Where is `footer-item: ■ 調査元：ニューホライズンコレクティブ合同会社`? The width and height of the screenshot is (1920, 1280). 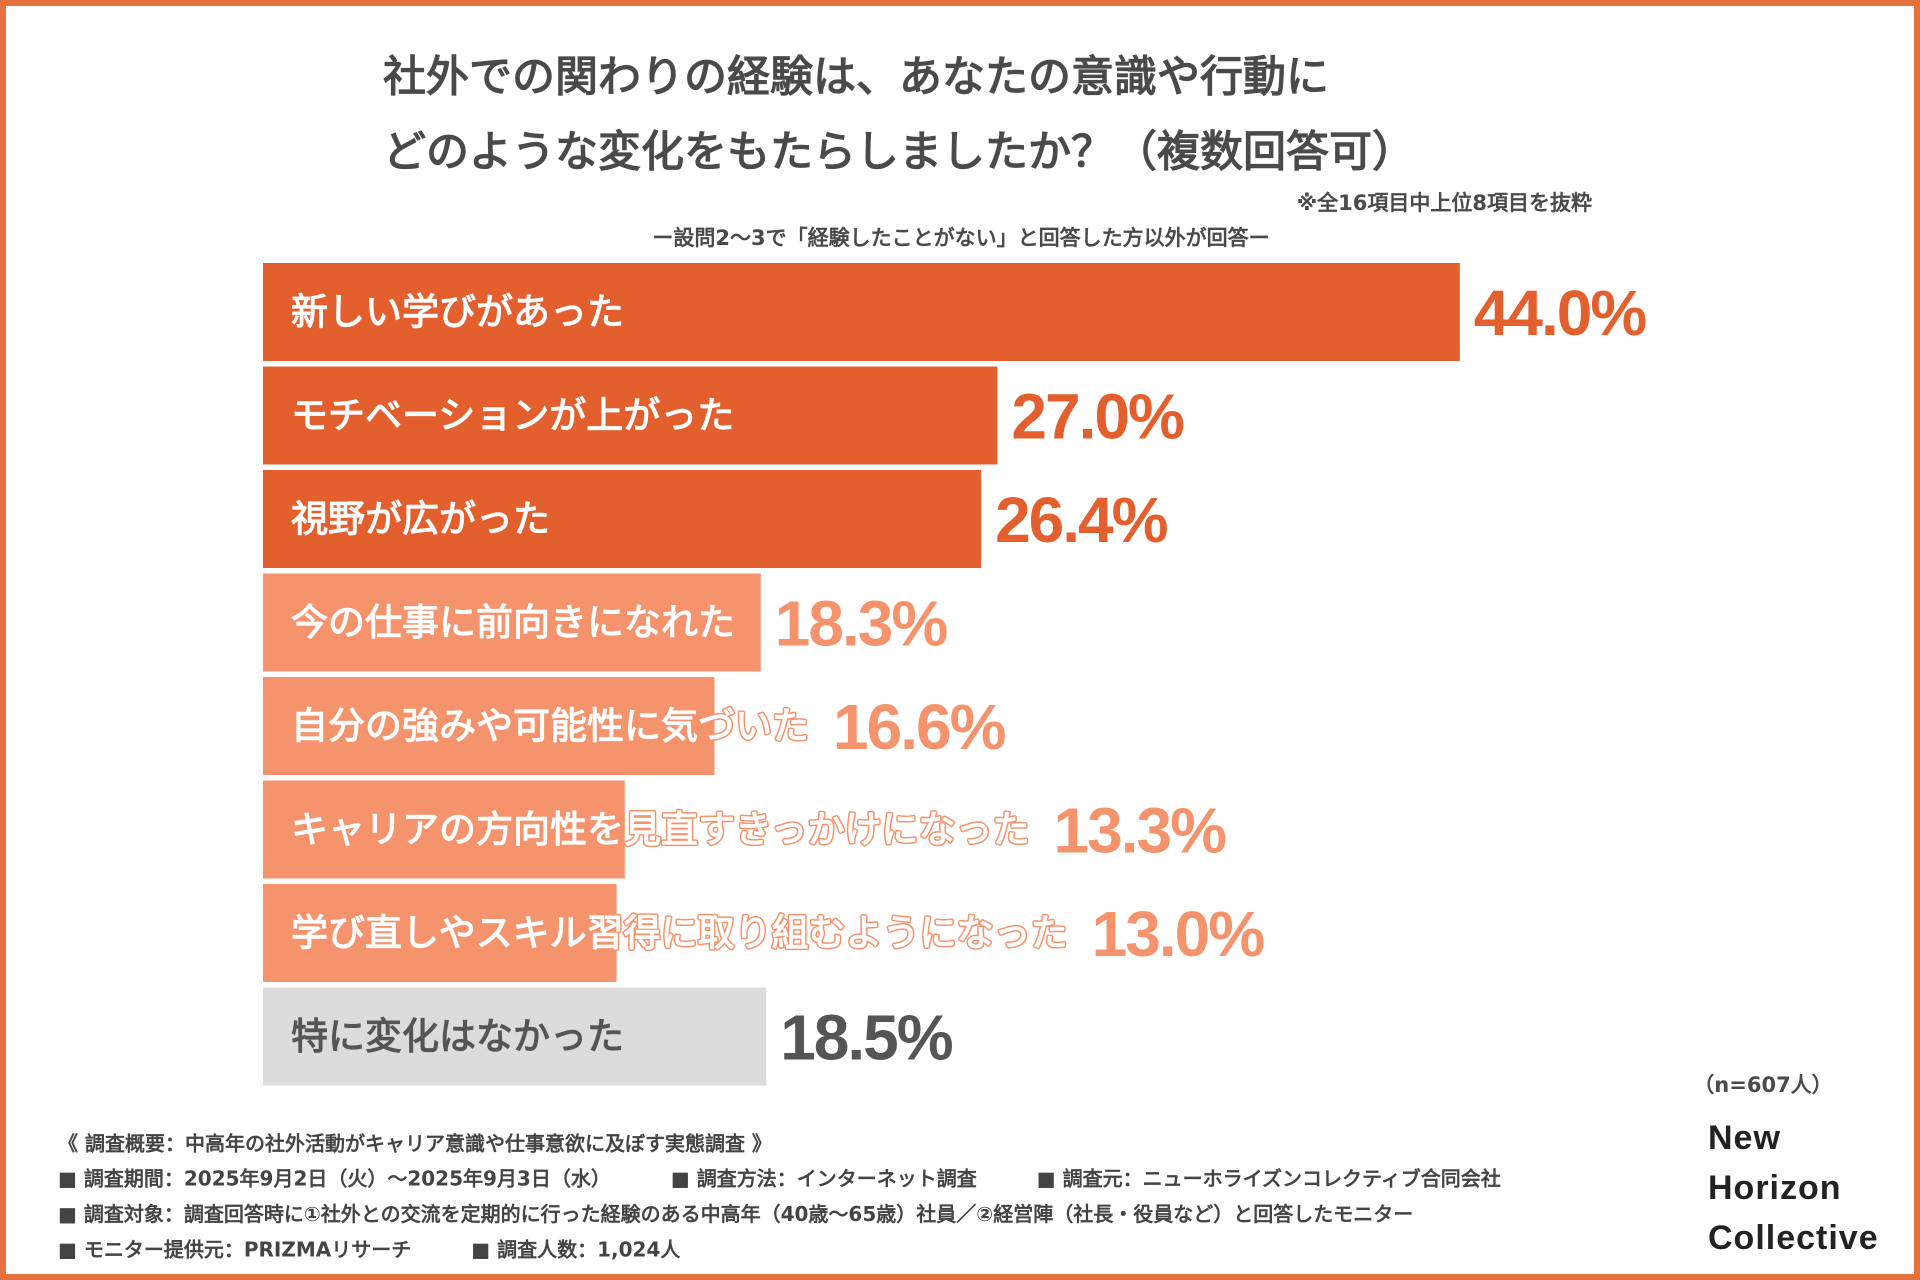
footer-item: ■ 調査元：ニューホライズンコレクティブ合同会社 is located at coordinates (1269, 1179).